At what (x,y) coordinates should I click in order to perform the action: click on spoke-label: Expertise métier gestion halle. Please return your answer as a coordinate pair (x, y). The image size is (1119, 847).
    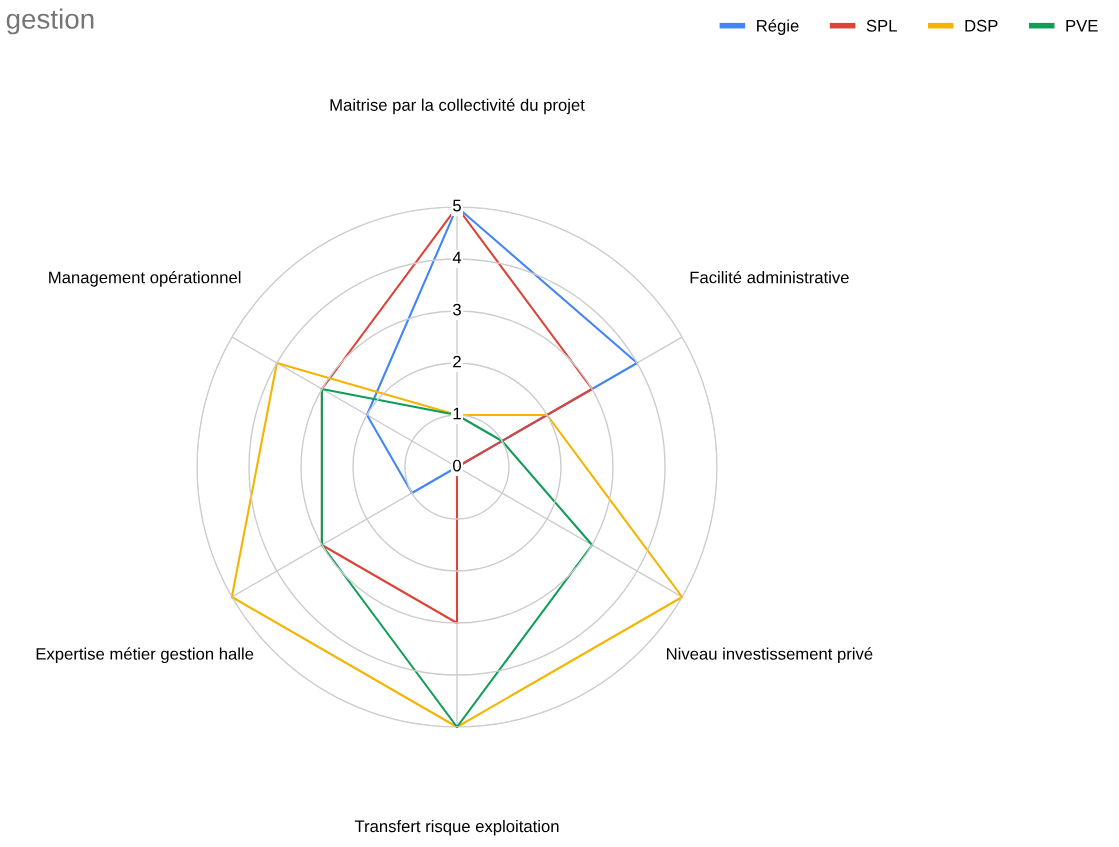
    Looking at the image, I should click on (145, 655).